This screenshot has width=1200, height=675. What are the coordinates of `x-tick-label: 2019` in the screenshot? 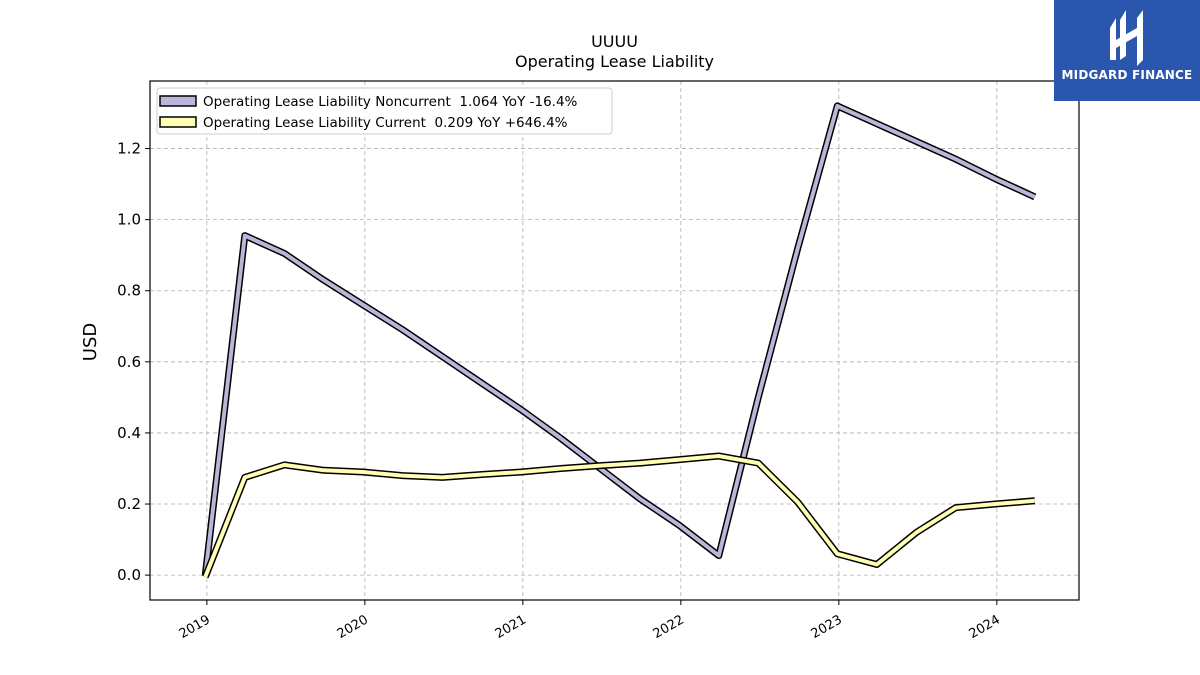 It's located at (195, 627).